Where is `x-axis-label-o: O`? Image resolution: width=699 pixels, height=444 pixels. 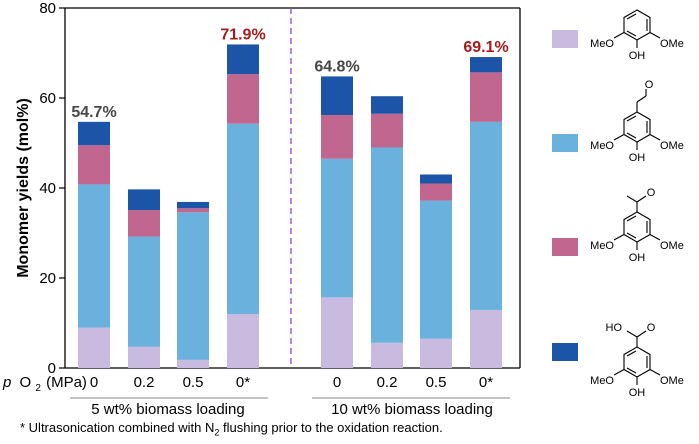 x-axis-label-o: O is located at coordinates (26, 382).